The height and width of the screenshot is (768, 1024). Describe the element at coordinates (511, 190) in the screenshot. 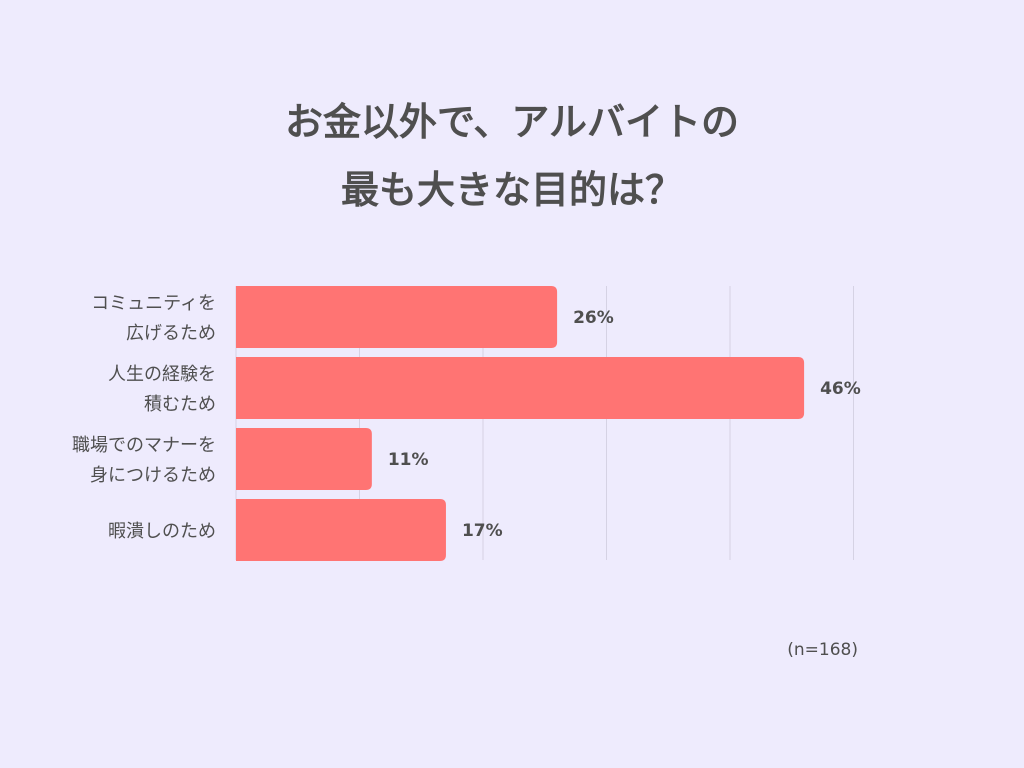

I see `chart-title-line-2: 最も大きな目的は？` at that location.